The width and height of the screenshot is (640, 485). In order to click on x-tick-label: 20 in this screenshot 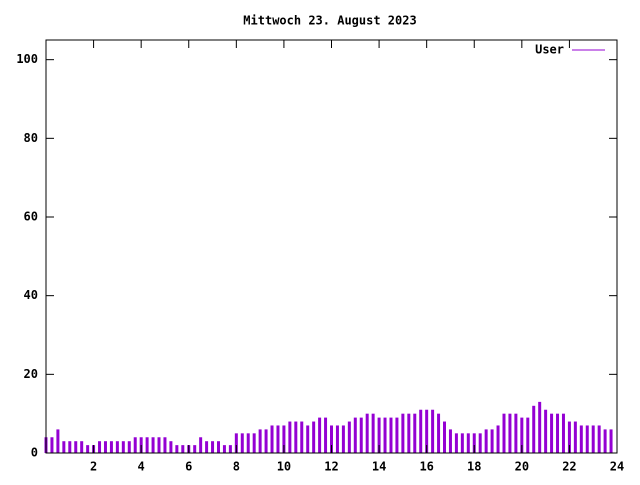, I will do `click(522, 467)`.